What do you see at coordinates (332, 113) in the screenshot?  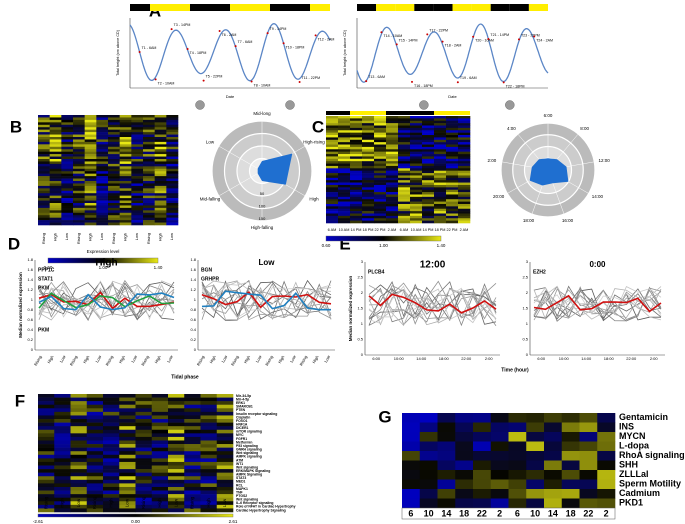 I see `day-night-bar` at bounding box center [332, 113].